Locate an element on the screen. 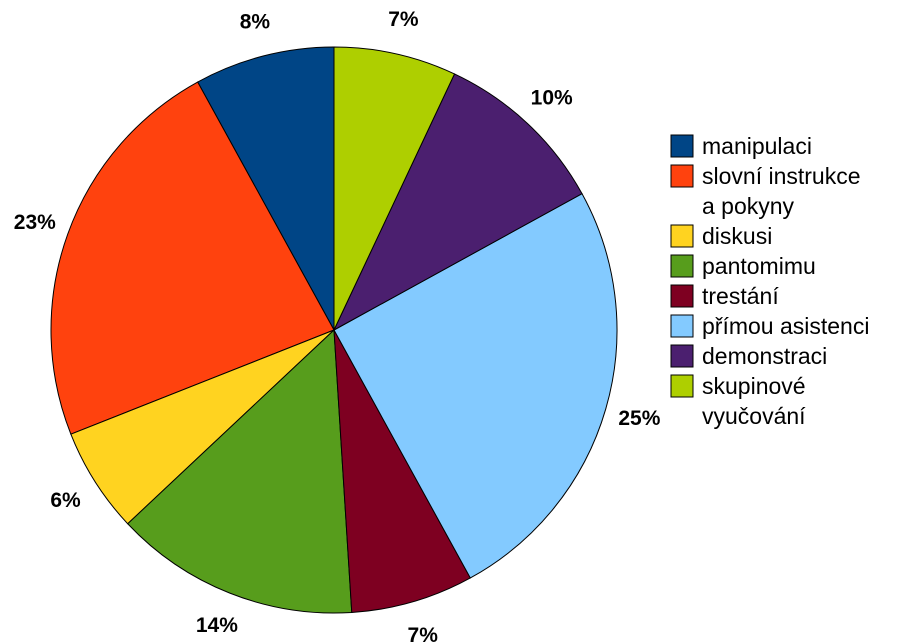 The image size is (914, 644). legend-item-3: pantomimu is located at coordinates (743, 266).